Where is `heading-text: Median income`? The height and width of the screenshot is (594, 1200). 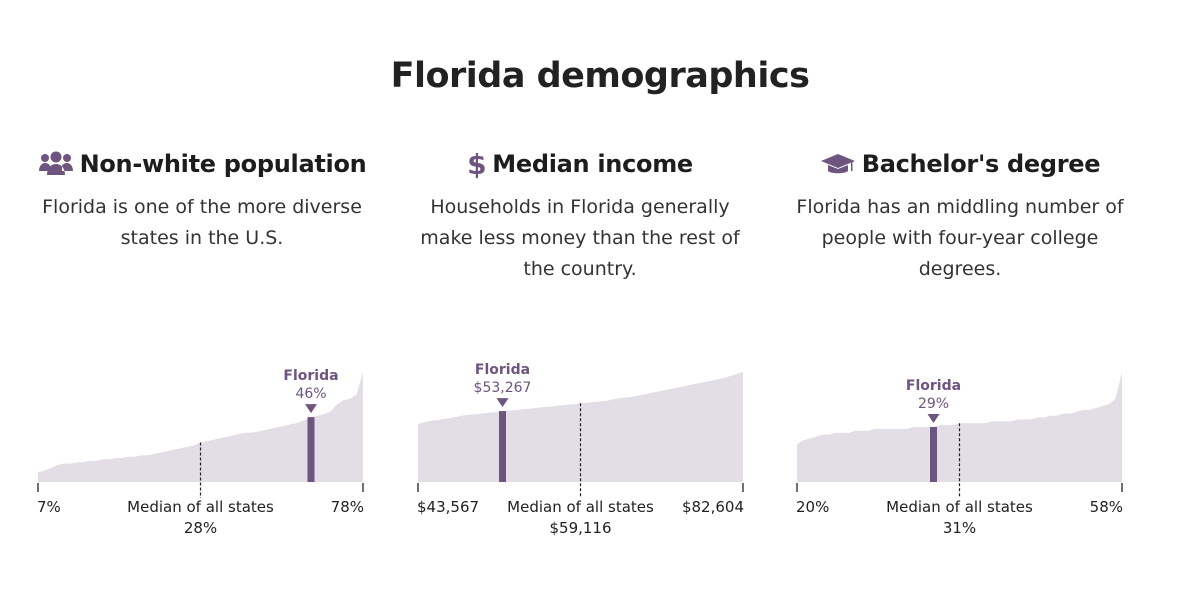 heading-text: Median income is located at coordinates (592, 164).